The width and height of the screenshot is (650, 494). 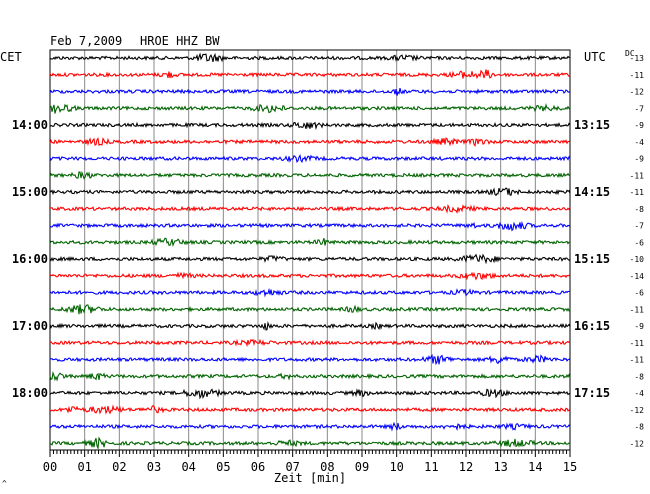 I want to click on x-tick-label: 05, so click(x=223, y=467).